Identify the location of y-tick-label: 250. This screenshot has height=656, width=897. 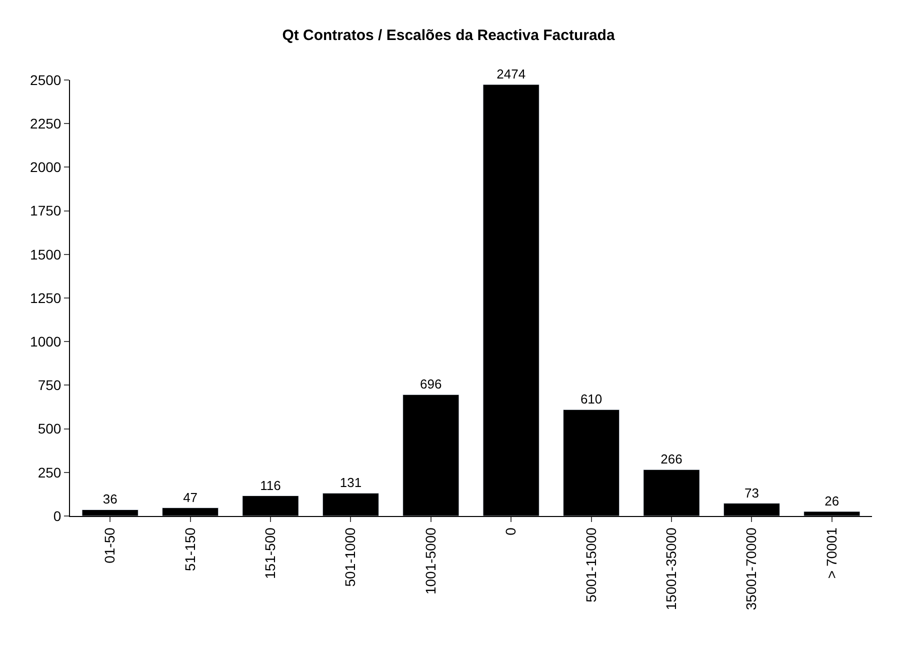
(50, 472).